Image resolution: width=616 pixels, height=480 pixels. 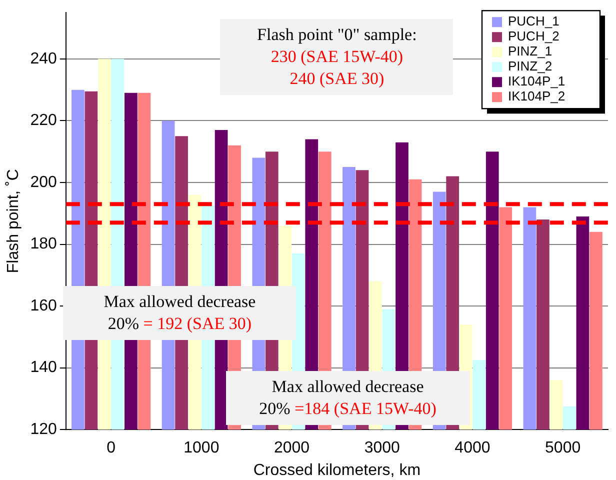 I want to click on note-box: Max allowed decrease 20% =184 (SAE 15W-40), so click(x=348, y=398).